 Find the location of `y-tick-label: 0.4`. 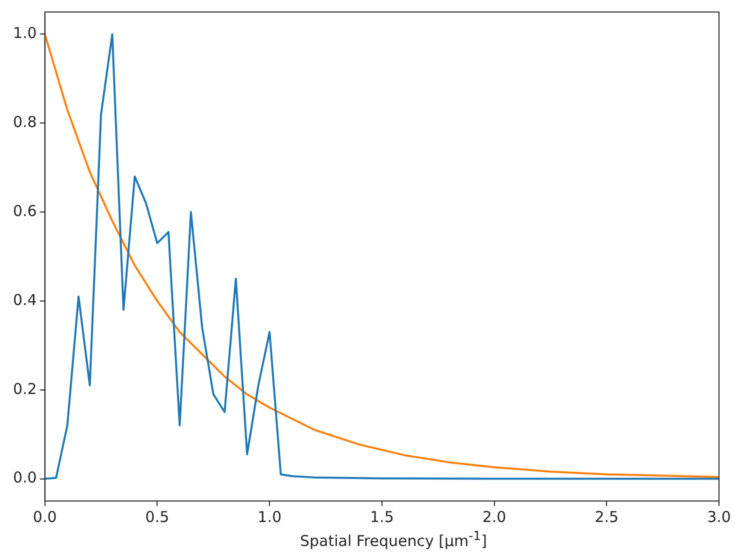

y-tick-label: 0.4 is located at coordinates (24, 299).